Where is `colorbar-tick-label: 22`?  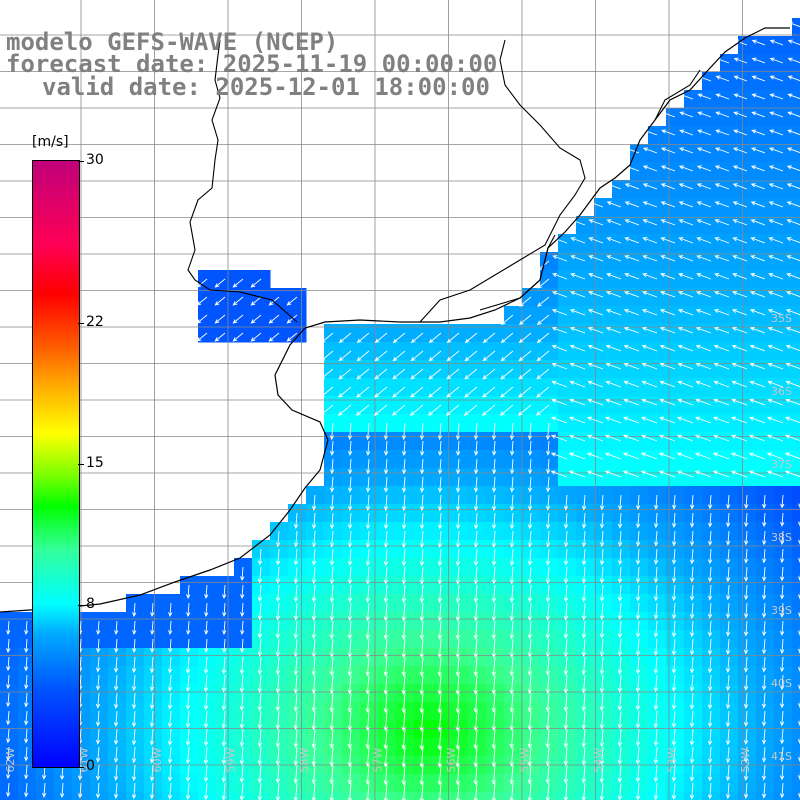 colorbar-tick-label: 22 is located at coordinates (95, 321).